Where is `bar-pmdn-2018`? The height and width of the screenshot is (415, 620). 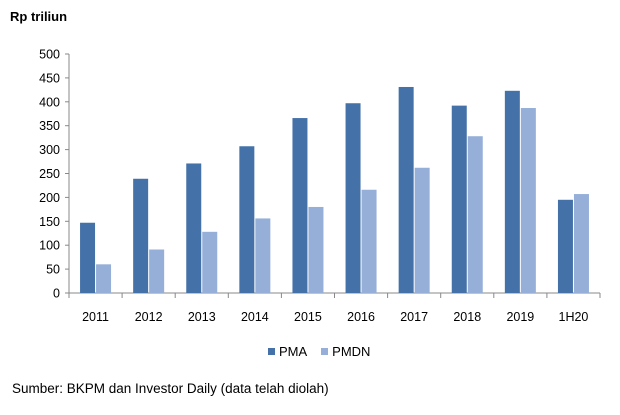 bar-pmdn-2018 is located at coordinates (475, 214).